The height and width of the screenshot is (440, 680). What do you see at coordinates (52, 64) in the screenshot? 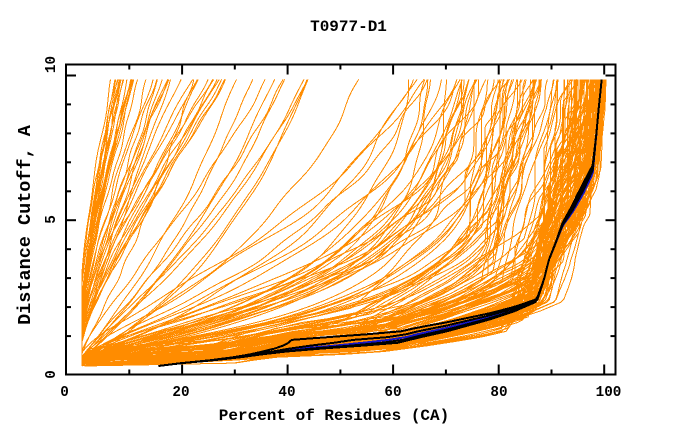
I see `svg-text: 10` at bounding box center [52, 64].